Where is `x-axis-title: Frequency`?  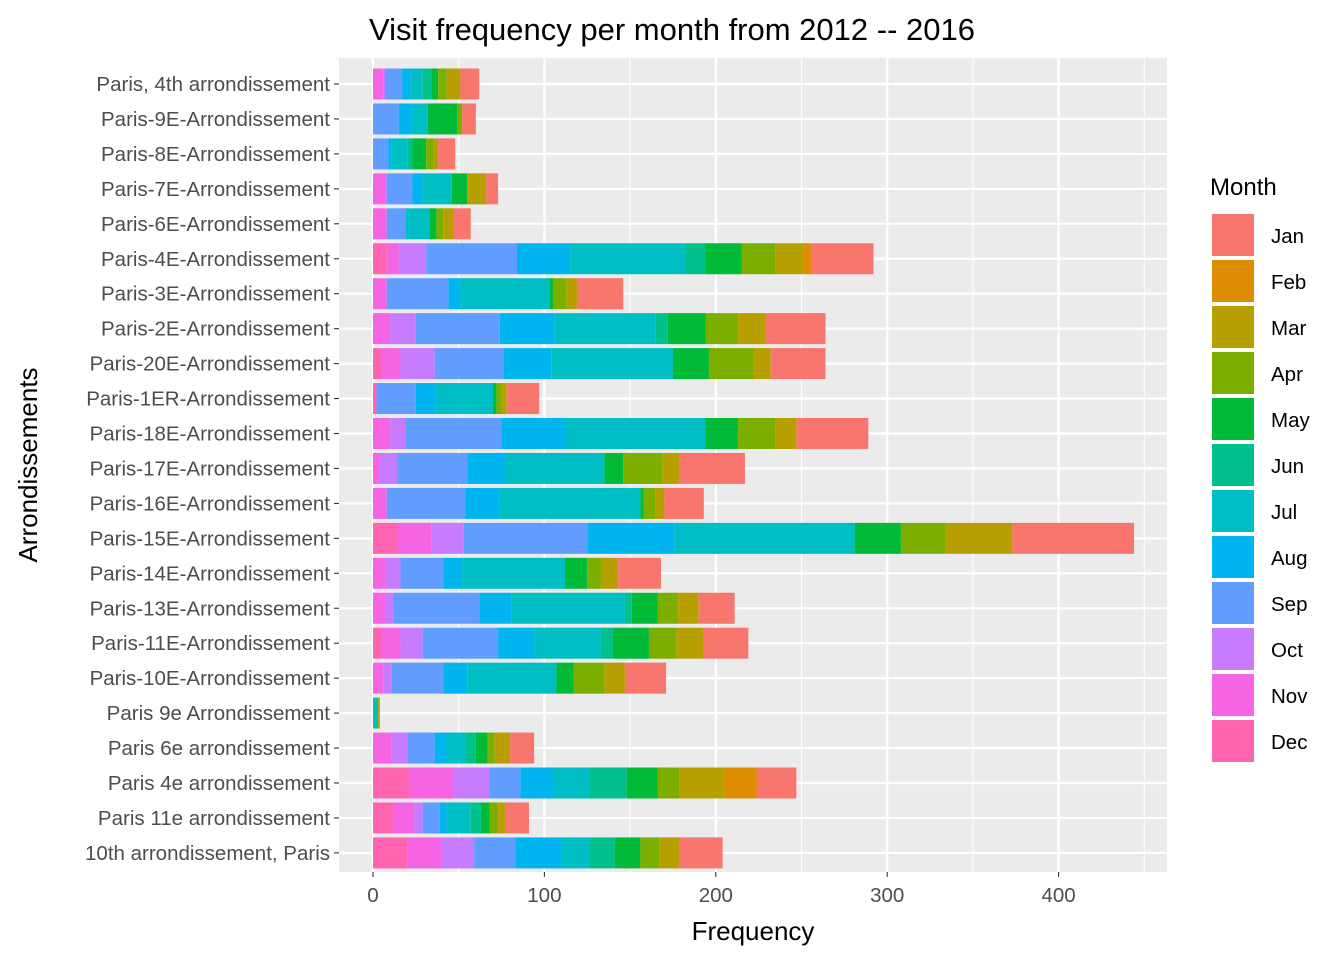 x-axis-title: Frequency is located at coordinates (753, 931).